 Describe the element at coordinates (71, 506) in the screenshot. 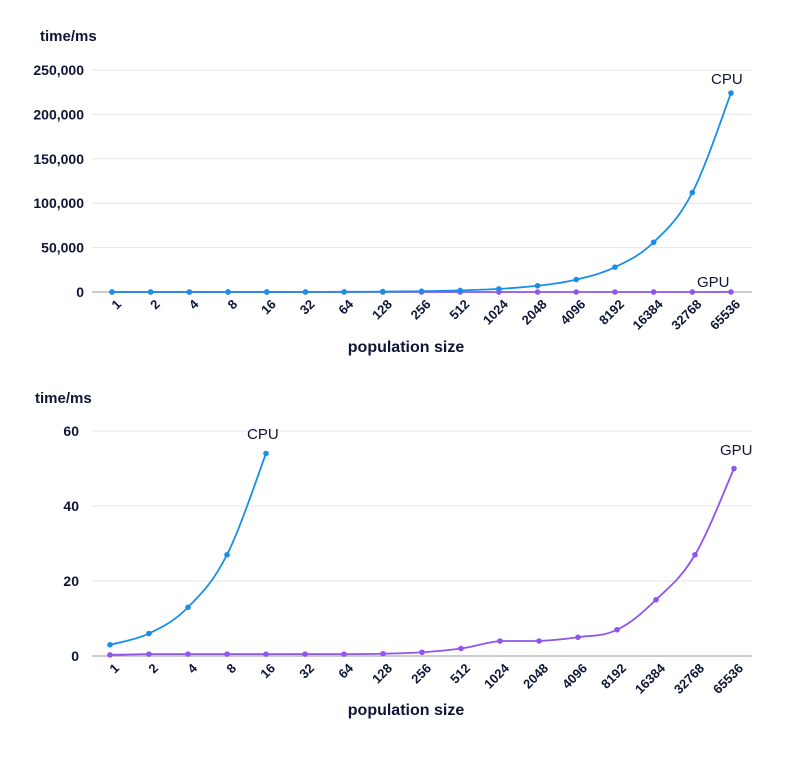

I see `y-tick-label: 40` at that location.